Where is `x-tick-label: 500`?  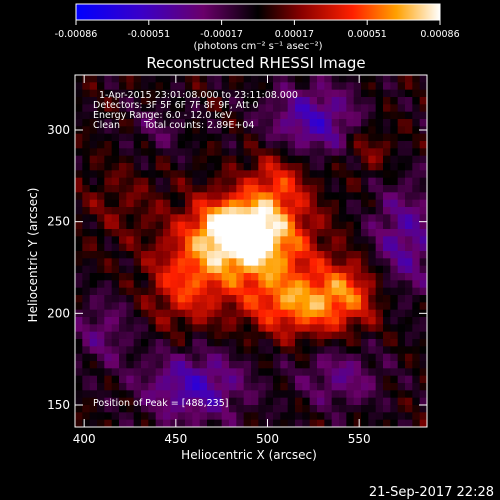
x-tick-label: 500 is located at coordinates (267, 439).